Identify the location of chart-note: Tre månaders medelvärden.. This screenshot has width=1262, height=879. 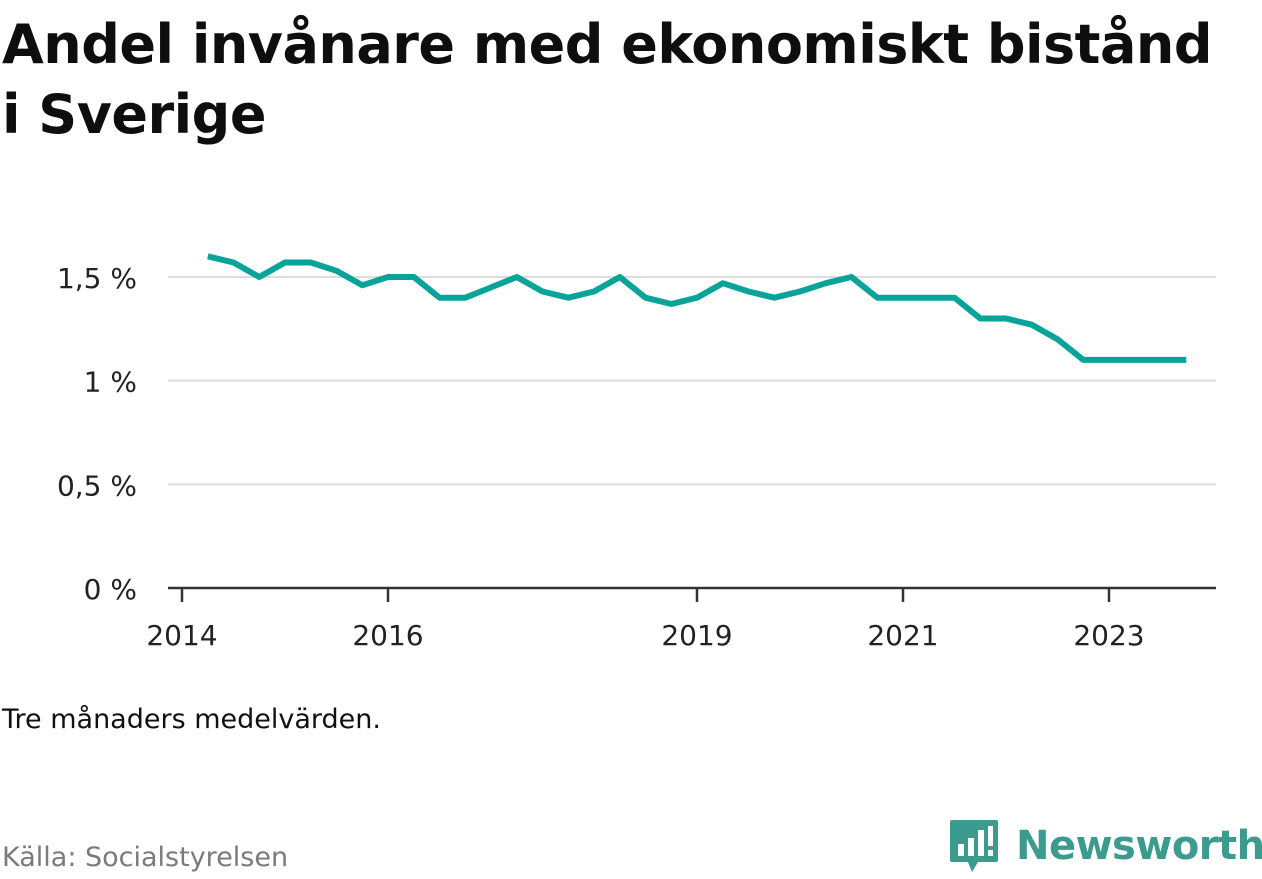
(191, 719).